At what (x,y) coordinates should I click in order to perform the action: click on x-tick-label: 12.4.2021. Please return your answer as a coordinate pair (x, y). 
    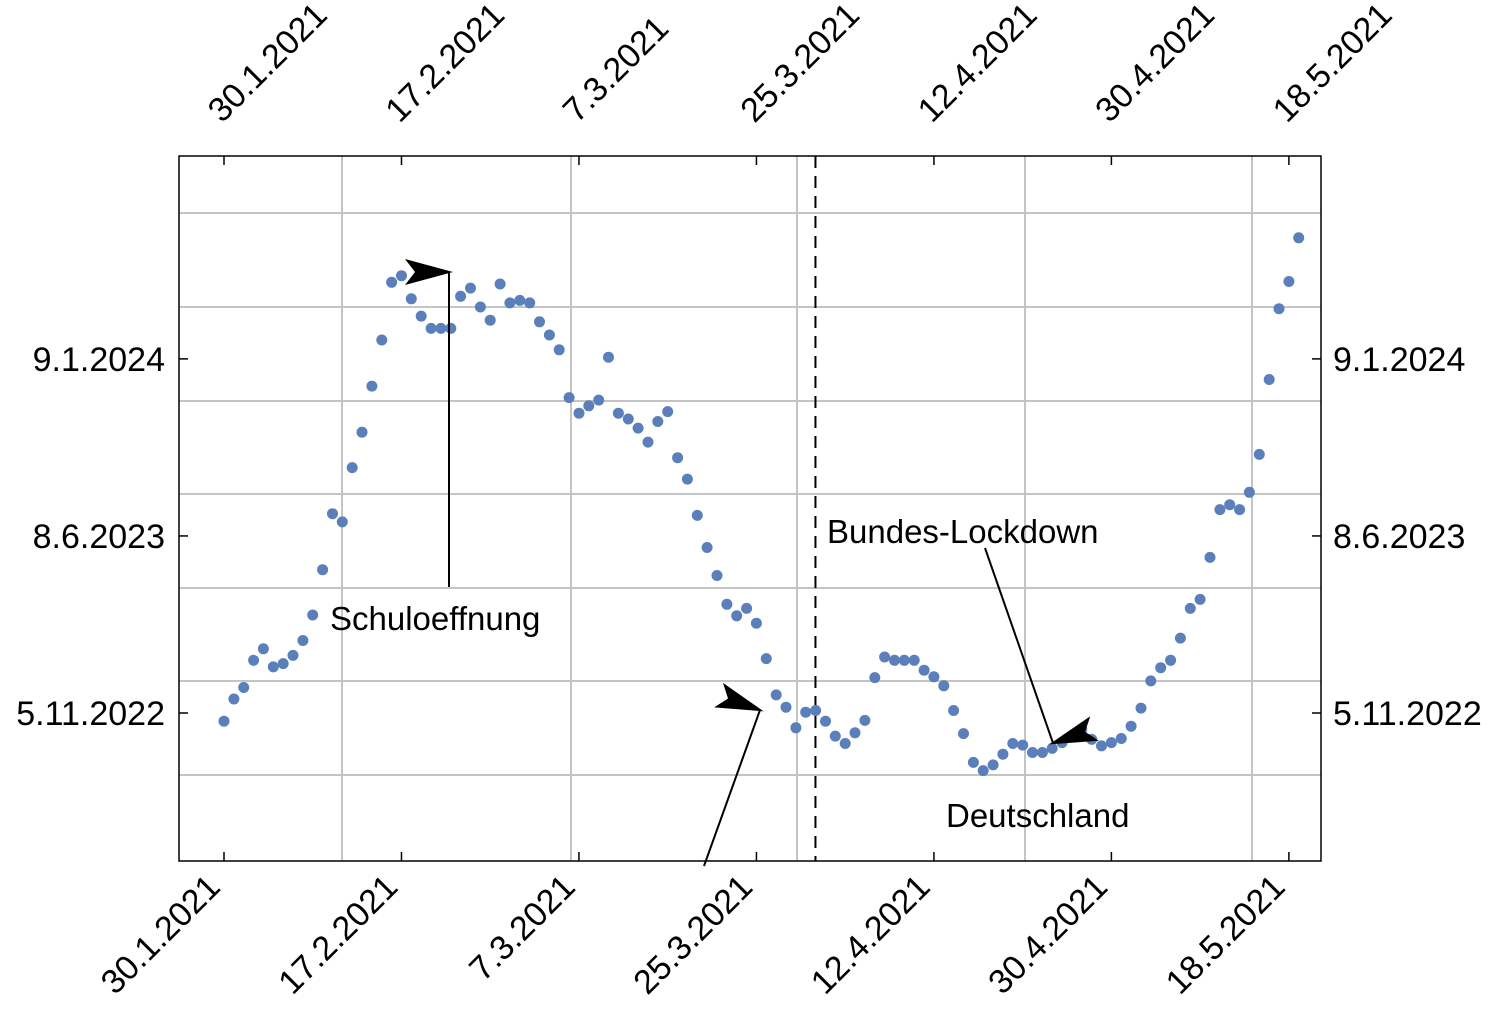
    Looking at the image, I should click on (871, 935).